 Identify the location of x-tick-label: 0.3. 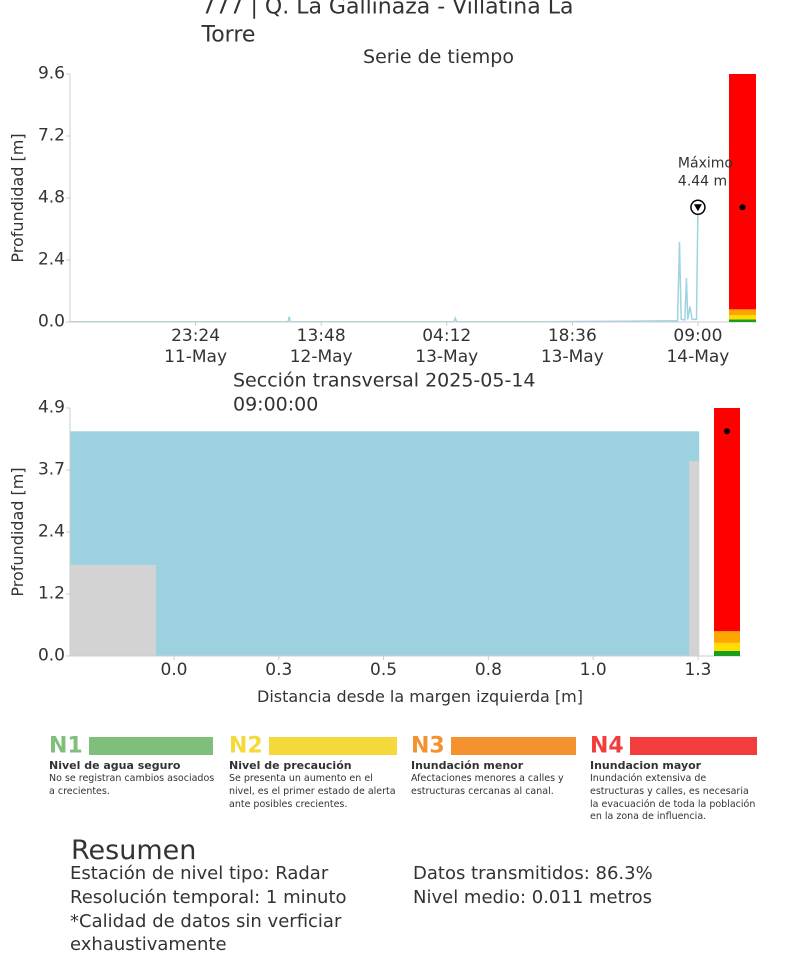
(279, 670).